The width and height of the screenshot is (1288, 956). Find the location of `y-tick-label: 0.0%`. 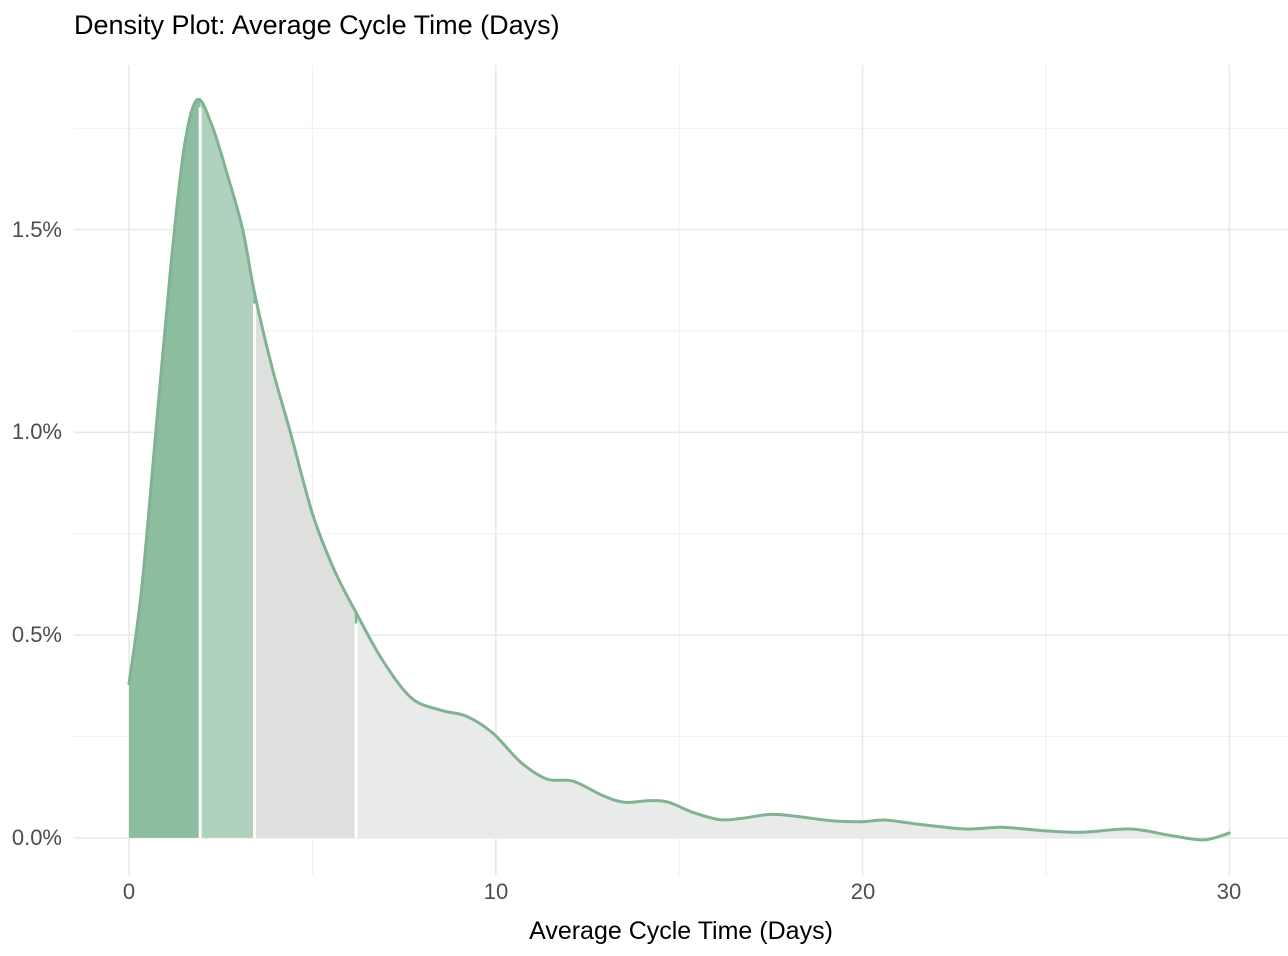

y-tick-label: 0.0% is located at coordinates (36, 837).